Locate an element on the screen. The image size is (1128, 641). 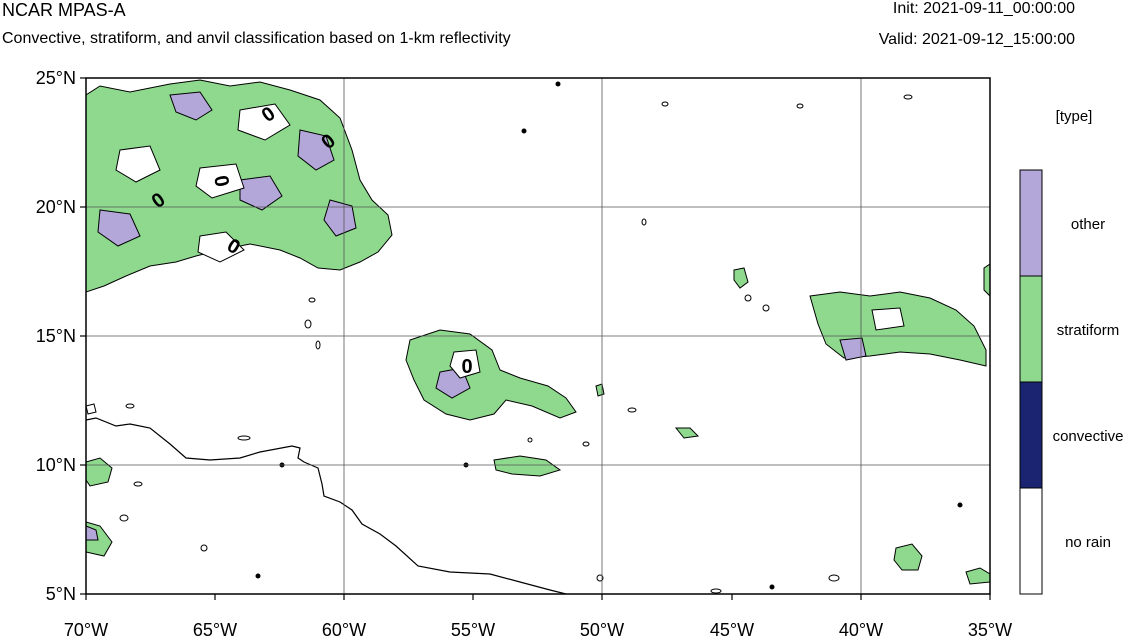
legend-label-no-rain: no rain is located at coordinates (1088, 542).